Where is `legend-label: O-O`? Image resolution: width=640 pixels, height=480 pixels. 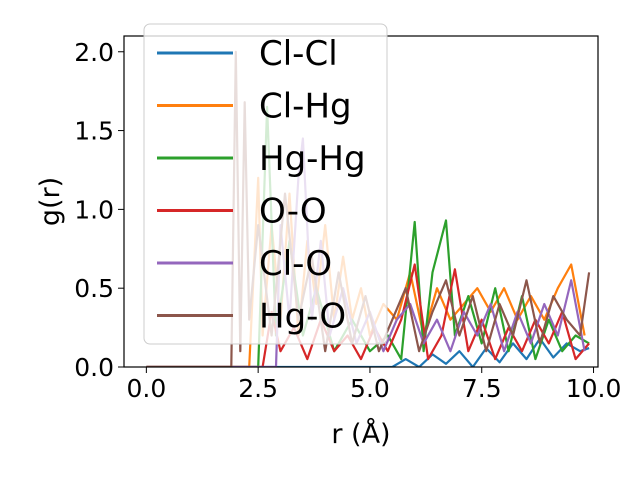
legend-label: O-O is located at coordinates (293, 212).